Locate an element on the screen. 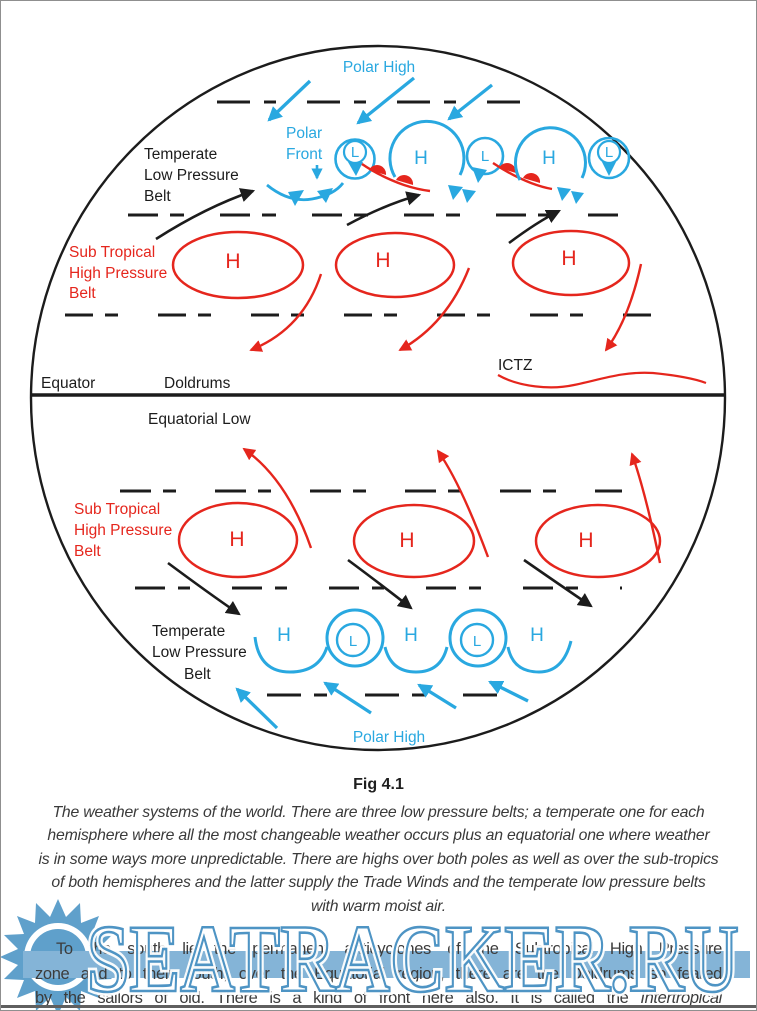 This screenshot has width=757, height=1011. label-equatorial-low: Equatorial Low is located at coordinates (199, 419).